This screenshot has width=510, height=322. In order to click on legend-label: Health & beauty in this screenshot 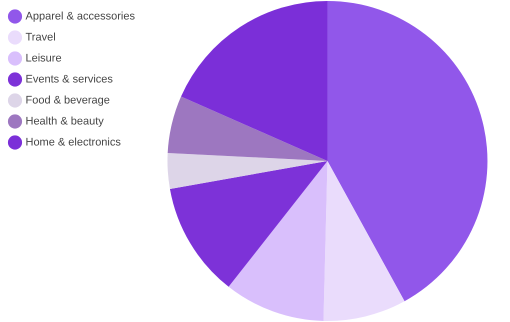, I will do `click(65, 122)`.